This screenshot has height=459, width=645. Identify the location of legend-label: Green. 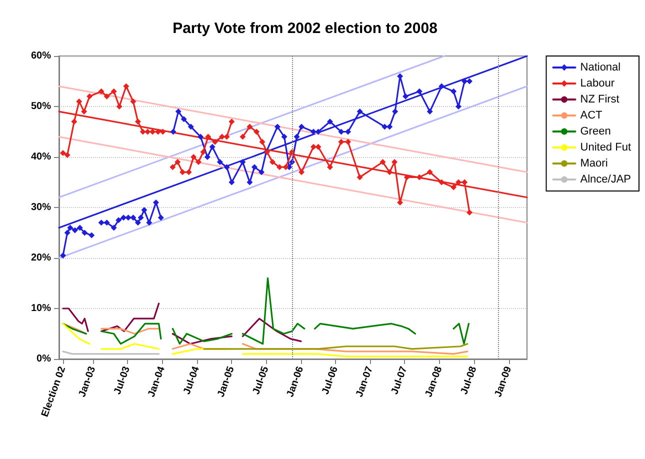
(595, 132).